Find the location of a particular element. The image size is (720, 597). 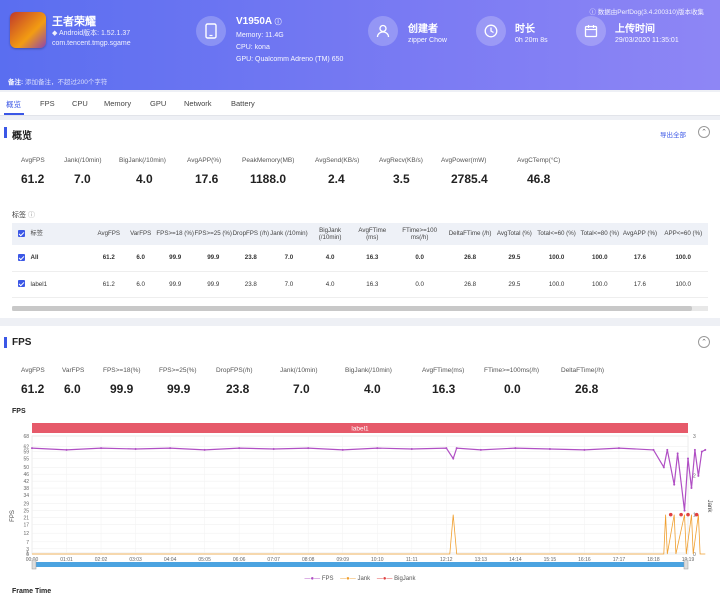

overview-header: 概览 导出全部 ⌃ is located at coordinates (360, 133).